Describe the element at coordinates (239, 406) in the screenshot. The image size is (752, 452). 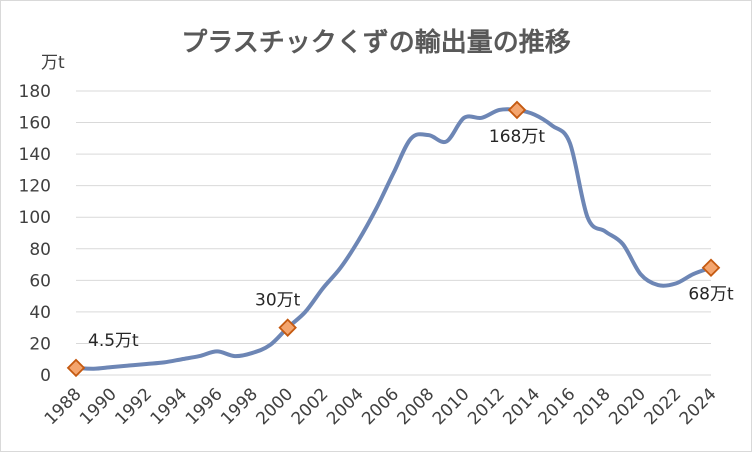
I see `x-tick-label: 1998` at that location.